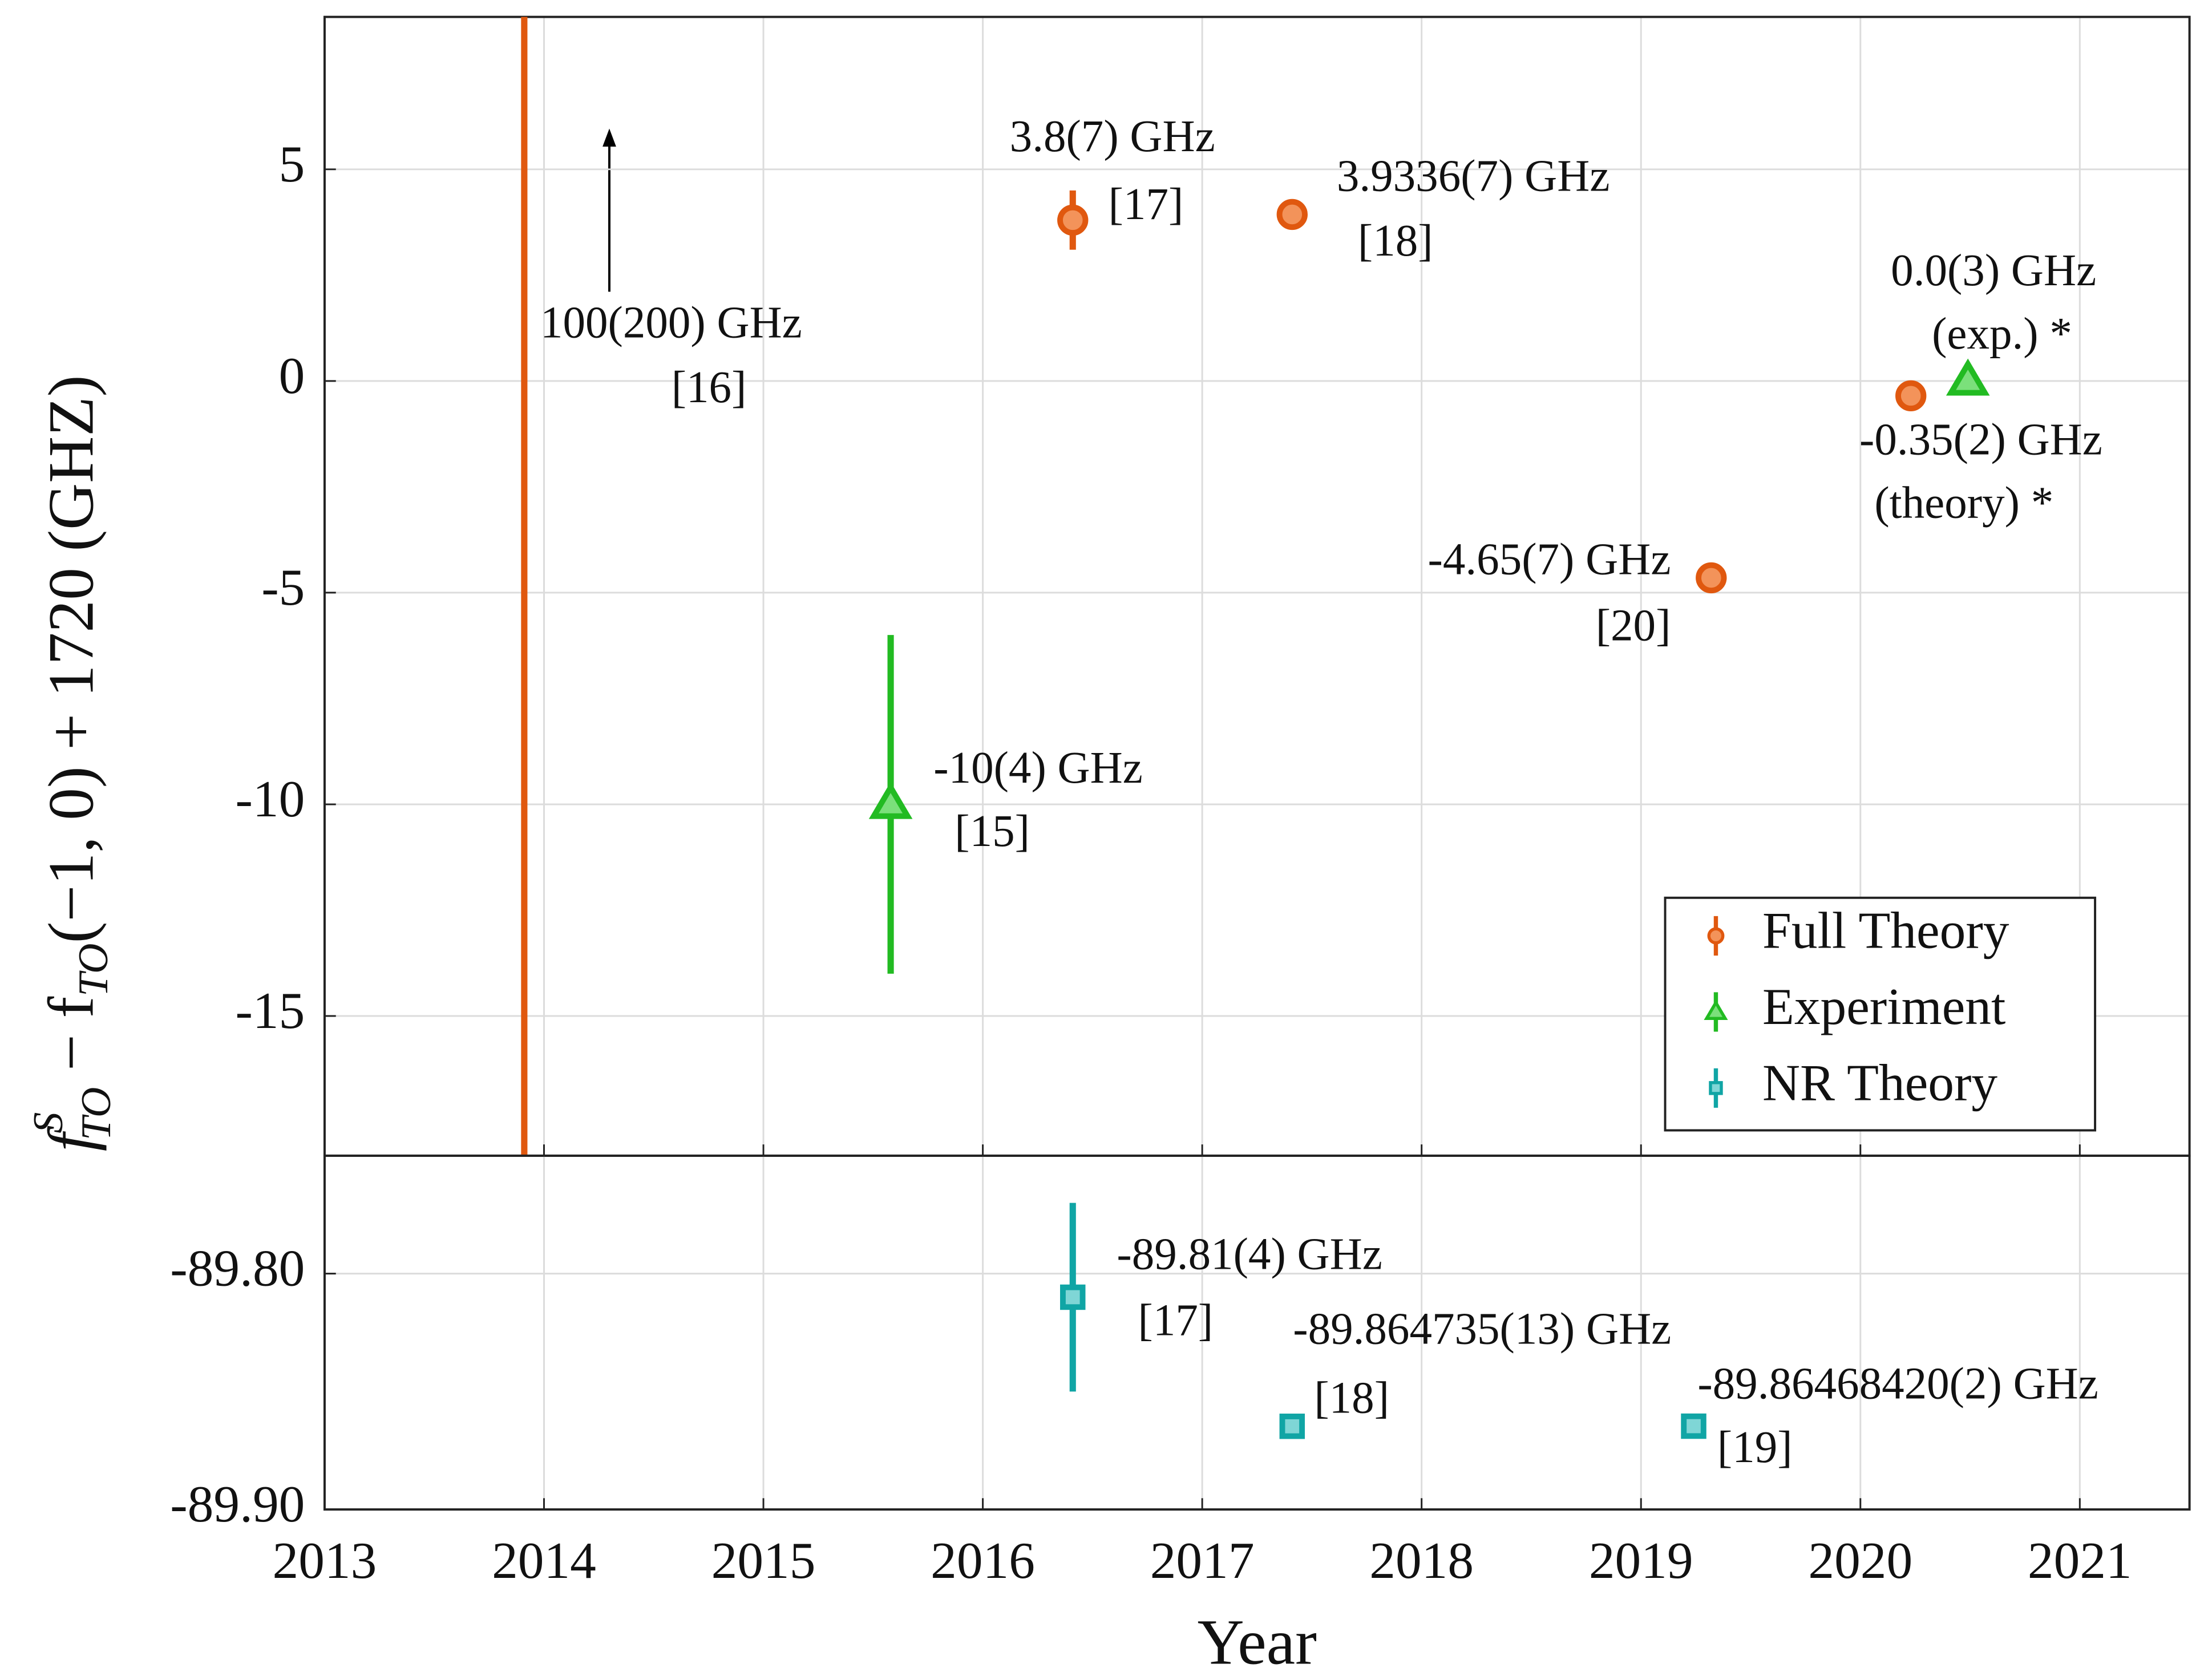 Image resolution: width=2204 pixels, height=1680 pixels. Describe the element at coordinates (1755, 1448) in the screenshot. I see `annotation: [19]` at that location.